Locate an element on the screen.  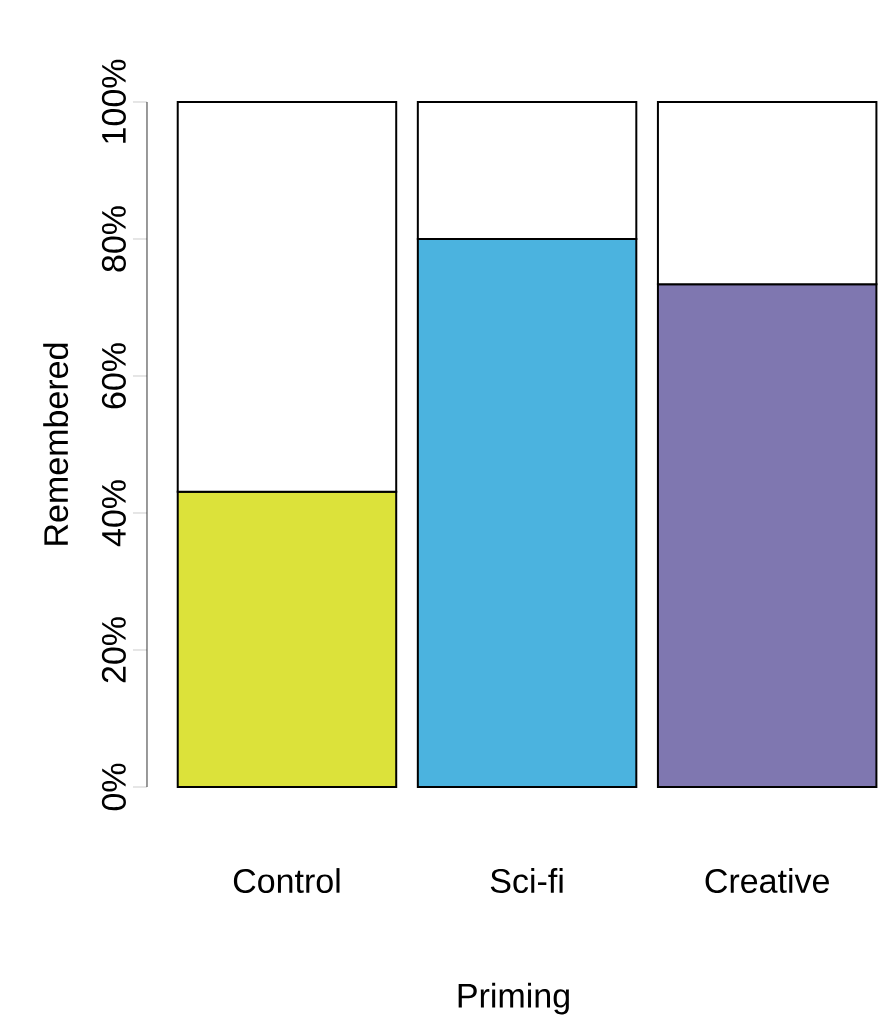
x-tick-label: Creative is located at coordinates (767, 881).